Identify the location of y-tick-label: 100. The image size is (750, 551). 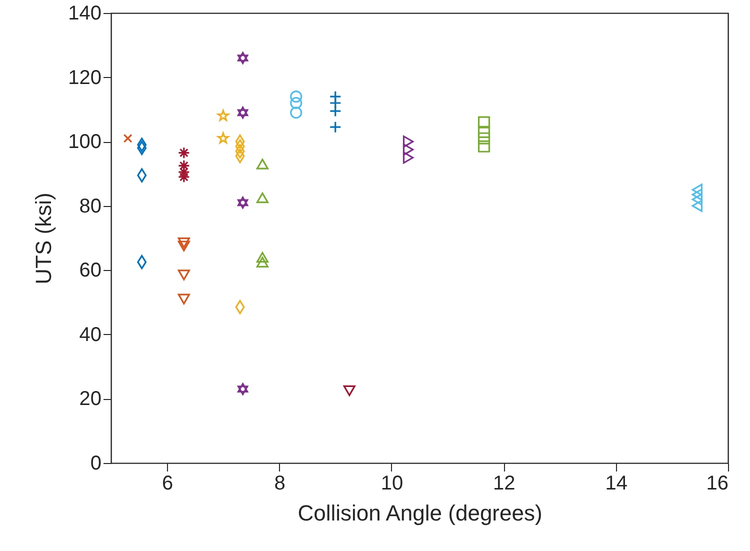
(85, 142).